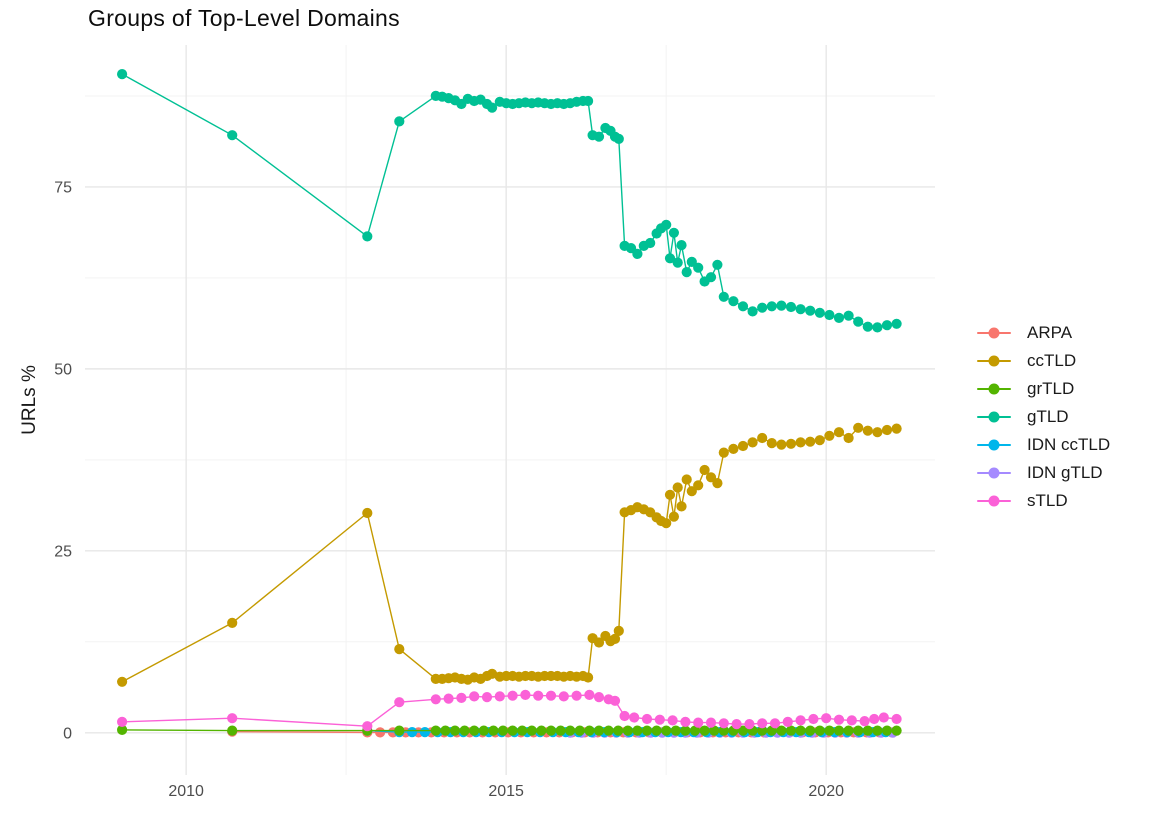 The image size is (1164, 827). What do you see at coordinates (1047, 500) in the screenshot?
I see `legend-item-label: sTLD` at bounding box center [1047, 500].